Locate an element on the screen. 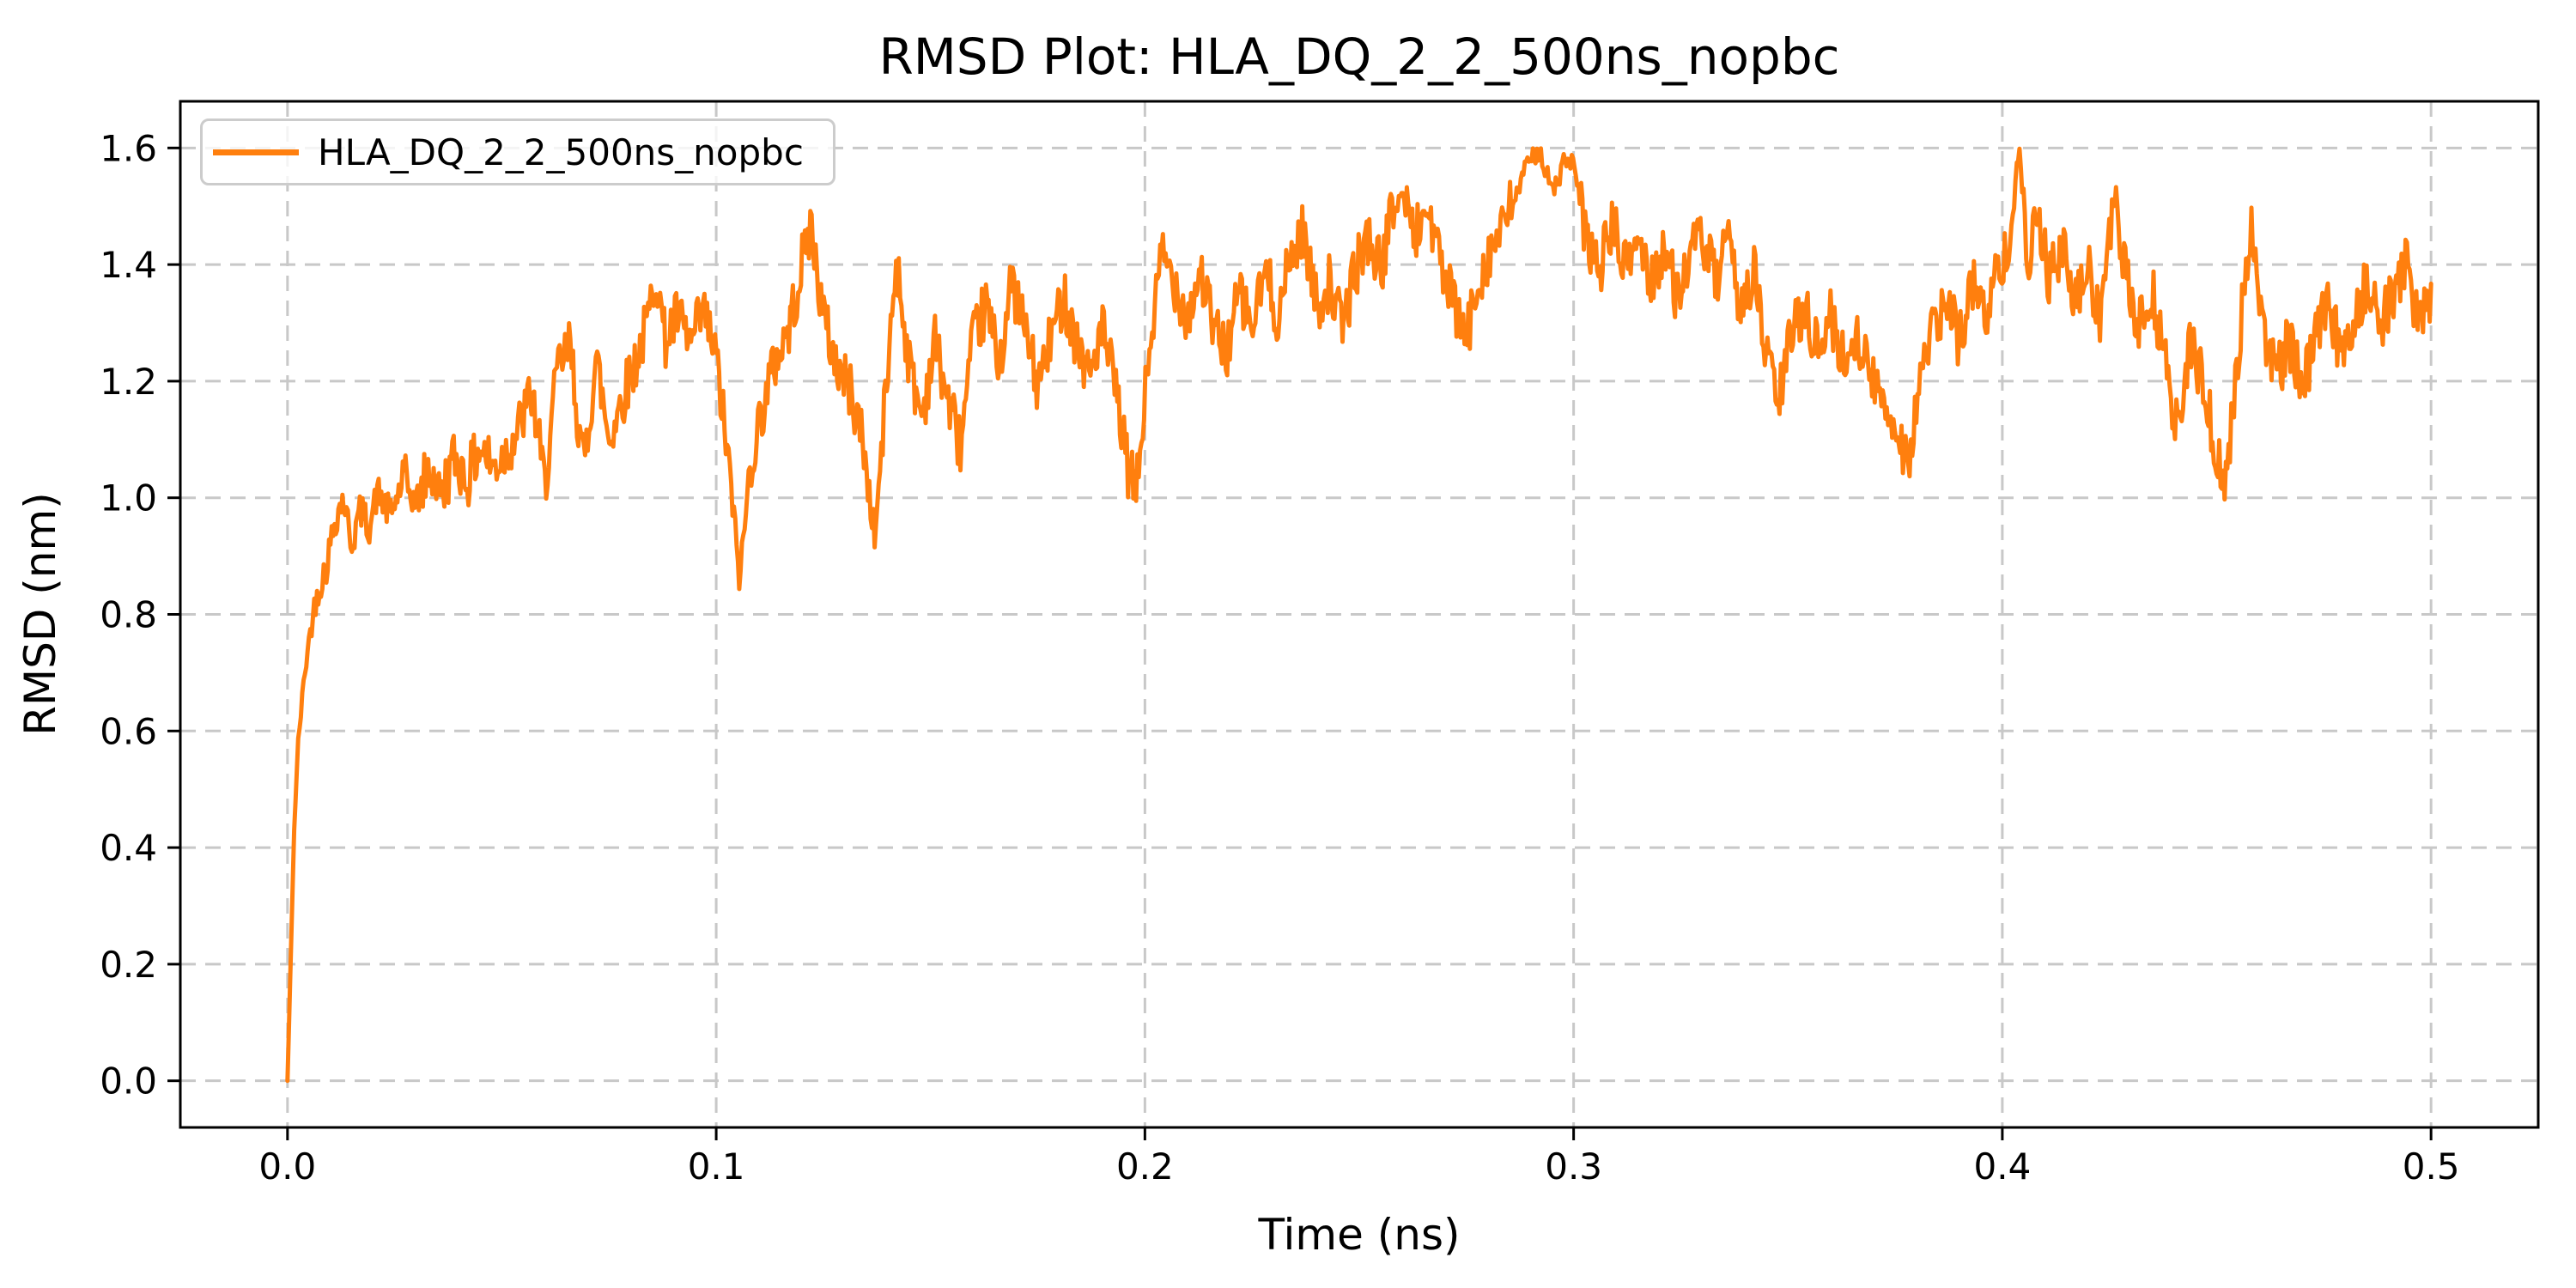  y-tick-label: 1.6 is located at coordinates (128, 148).